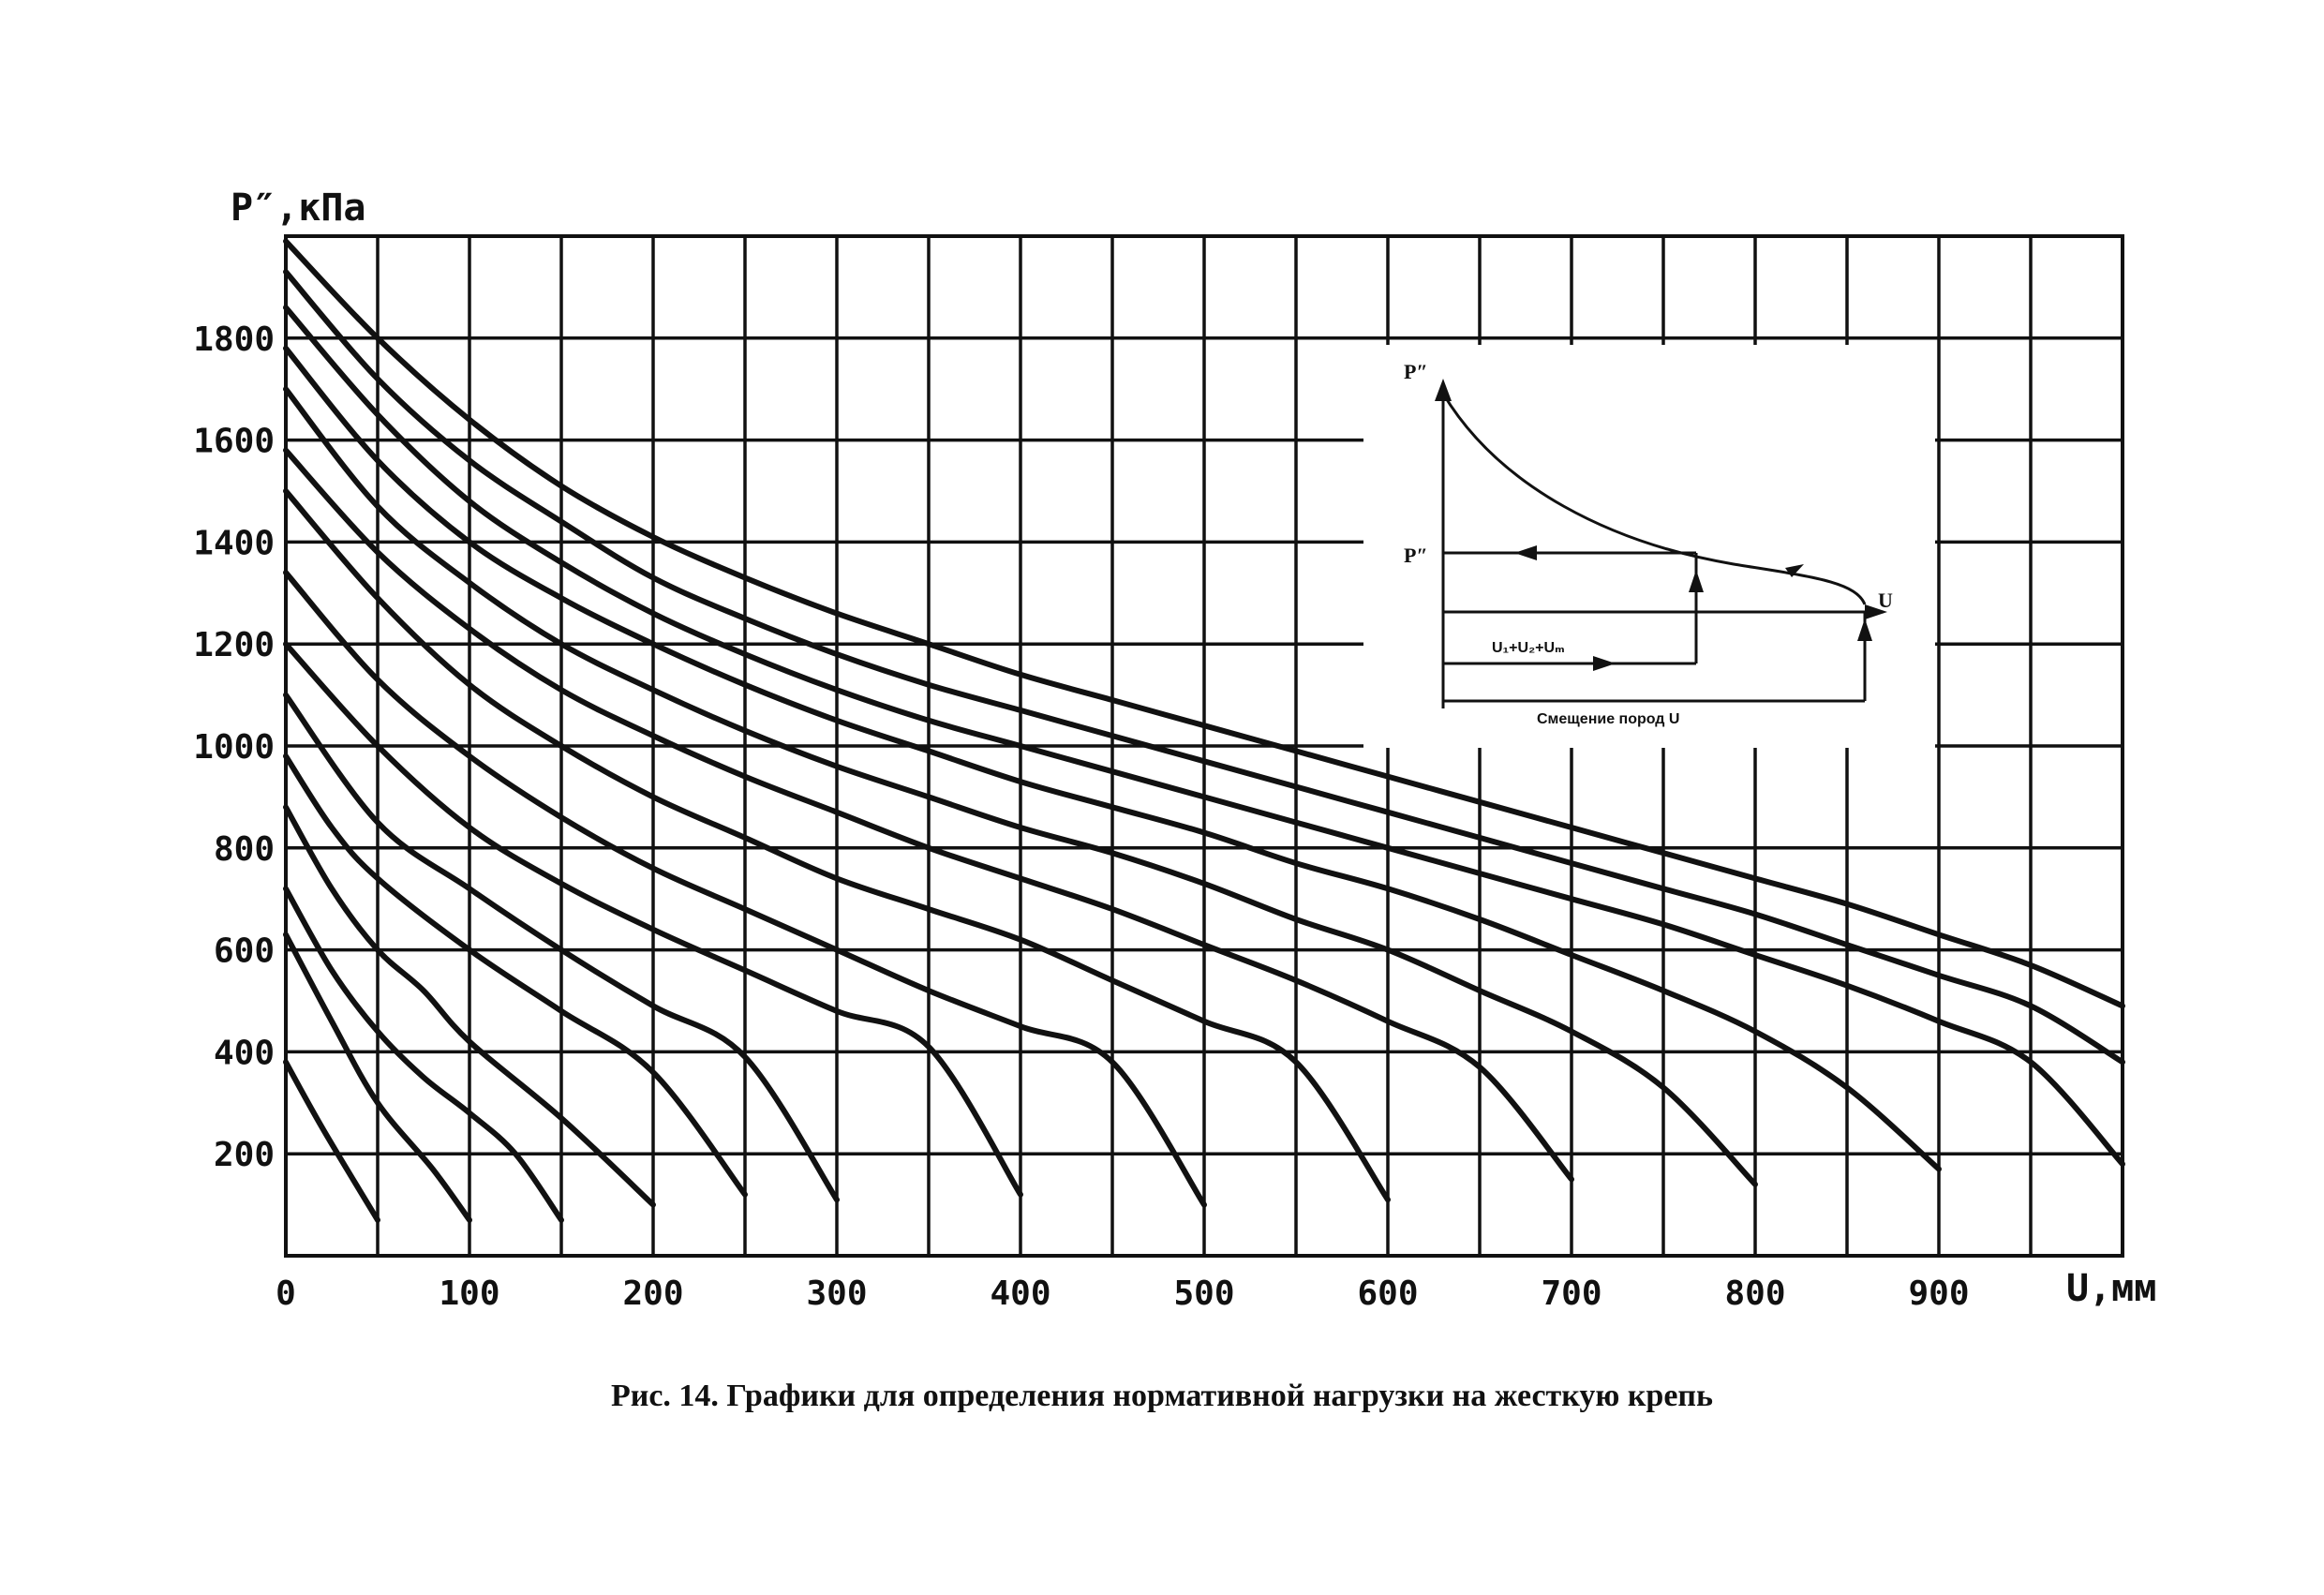 This screenshot has width=2324, height=1595. Describe the element at coordinates (1416, 371) in the screenshot. I see `inset-y-axis-label: Р″` at that location.